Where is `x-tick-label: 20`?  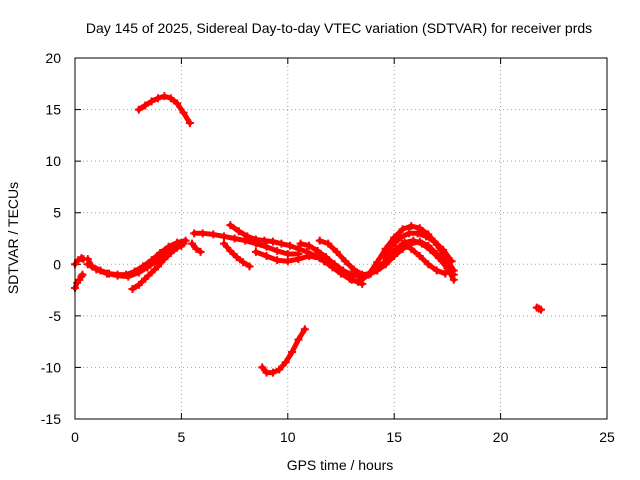 x-tick-label: 20 is located at coordinates (501, 437).